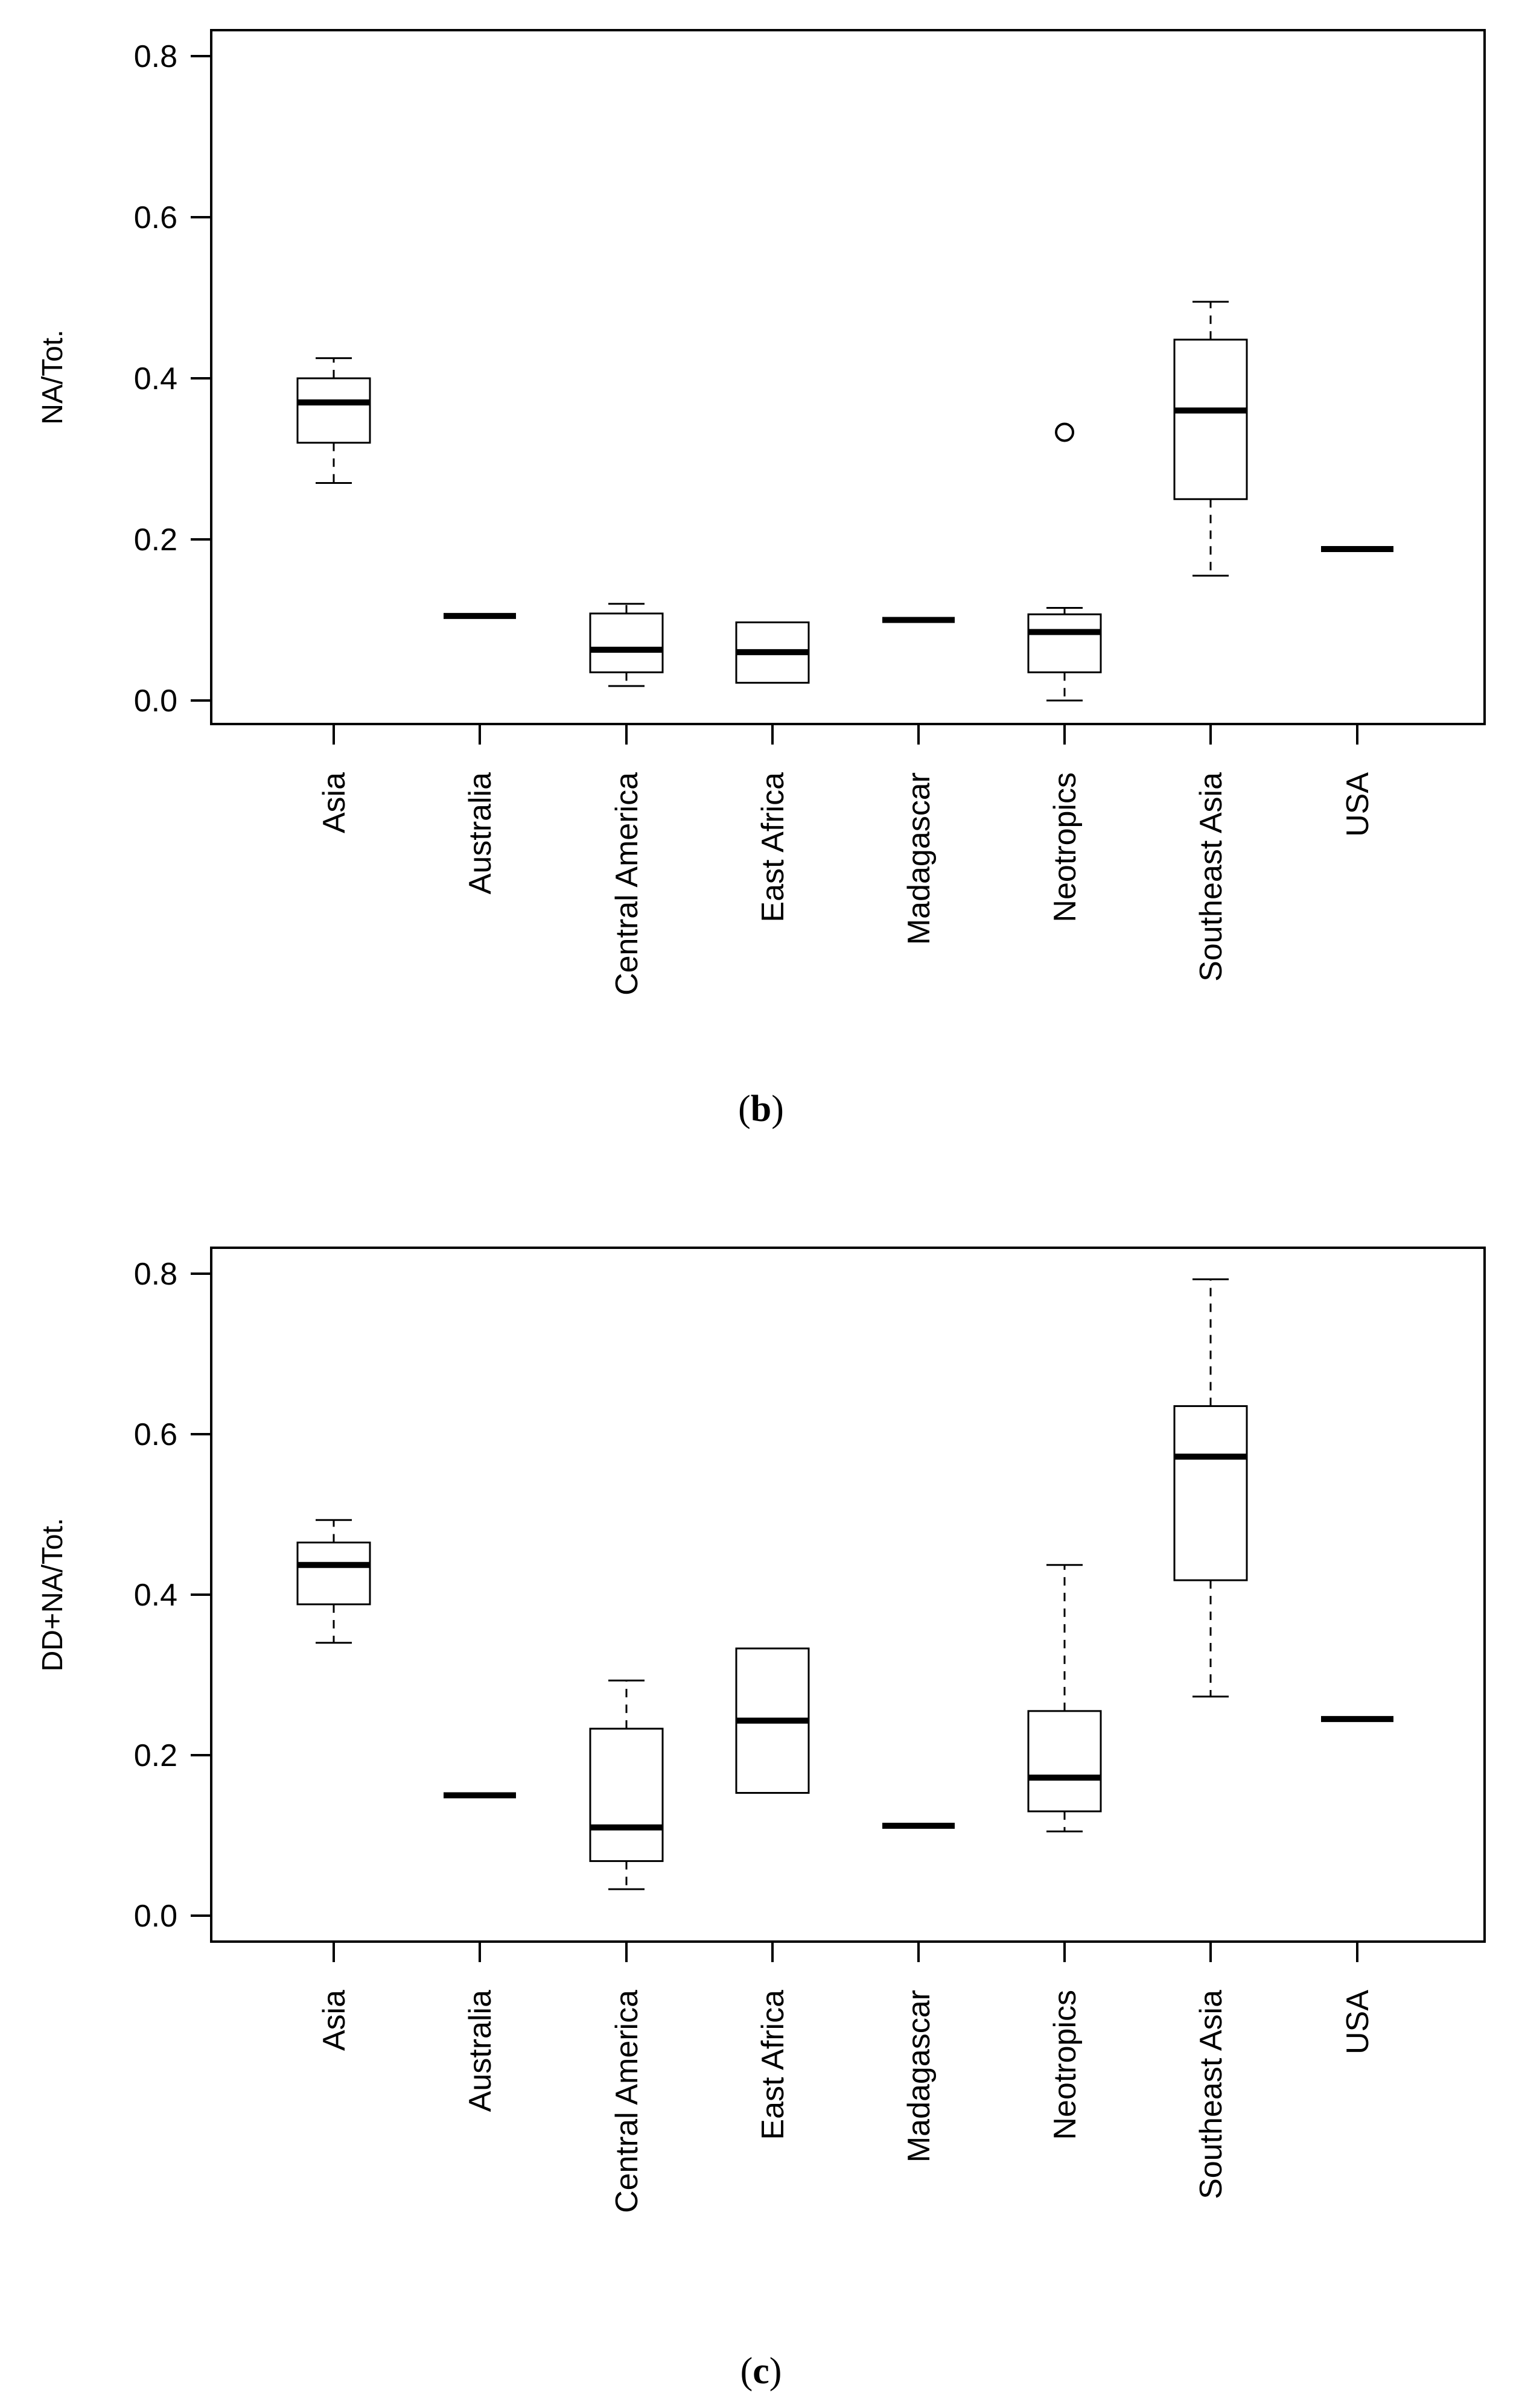 The width and height of the screenshot is (1522, 2408). What do you see at coordinates (53, 1595) in the screenshot?
I see `y-axis-label: DD+NA/Tot.` at bounding box center [53, 1595].